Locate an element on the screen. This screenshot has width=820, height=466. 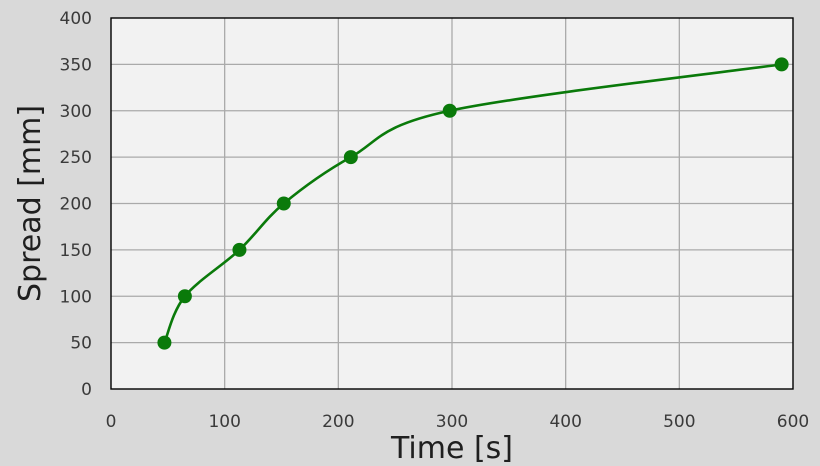
y-tick-label: 0 is located at coordinates (86, 390).